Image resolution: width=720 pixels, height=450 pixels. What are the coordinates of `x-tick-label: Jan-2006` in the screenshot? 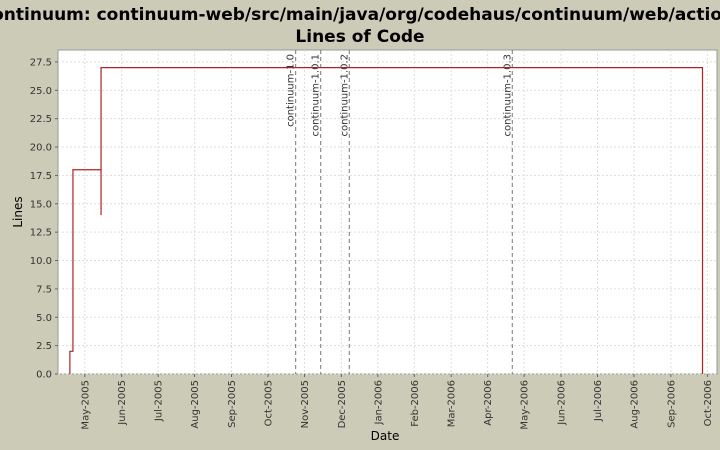 It's located at (378, 402).